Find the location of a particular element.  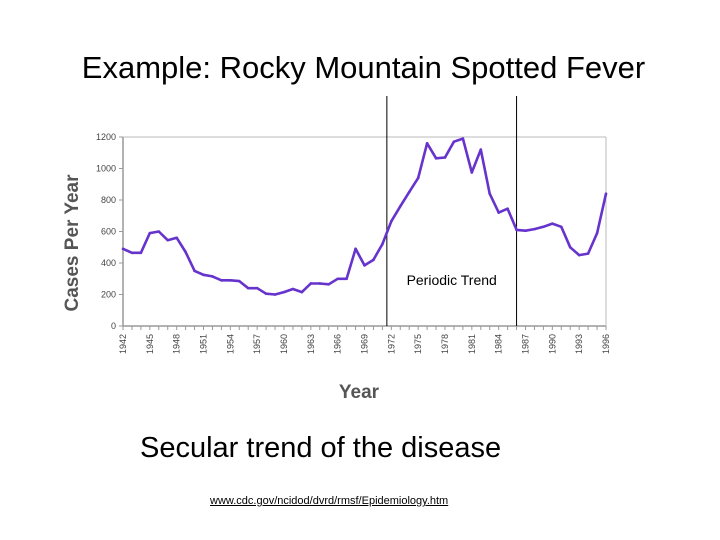

x-tick-label: 1981 is located at coordinates (472, 344).